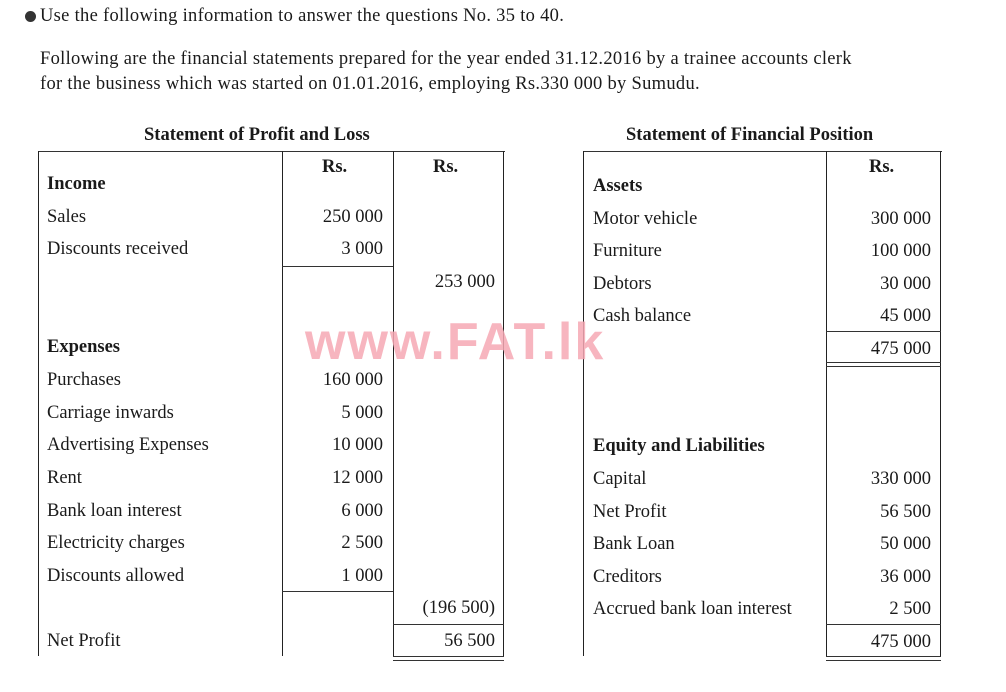  I want to click on amount-col2: (196 500), so click(458, 608).